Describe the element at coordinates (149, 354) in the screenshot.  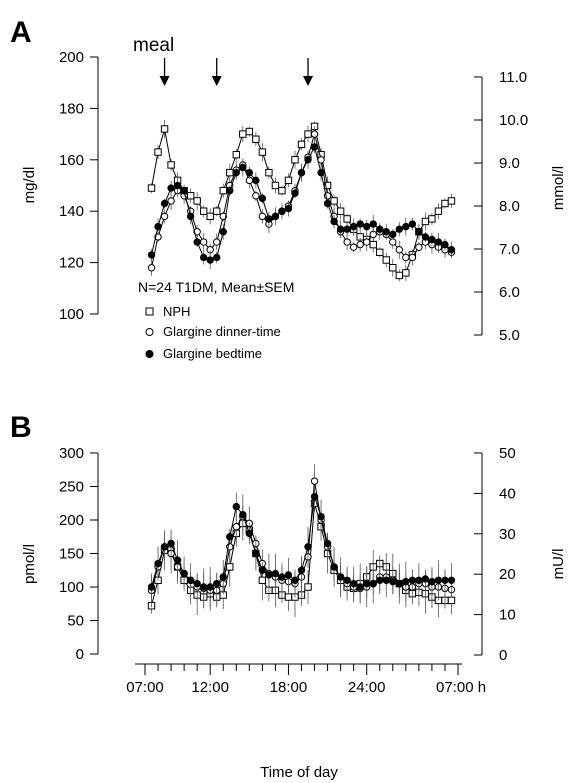
I see `legend-marker-glargine-bedtime` at that location.